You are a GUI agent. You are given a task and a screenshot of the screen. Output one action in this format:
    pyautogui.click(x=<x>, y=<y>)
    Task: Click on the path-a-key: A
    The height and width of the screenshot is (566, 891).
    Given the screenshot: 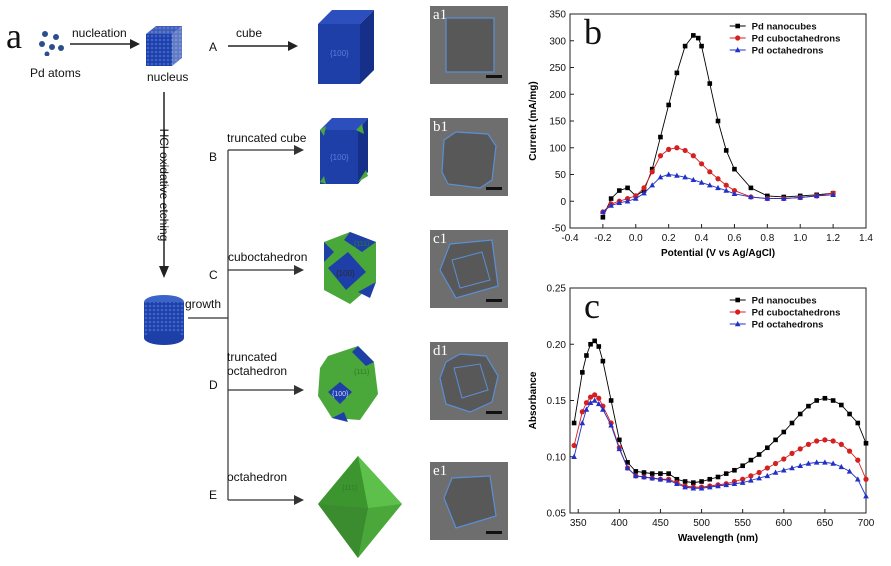 What is the action you would take?
    pyautogui.click(x=213, y=47)
    